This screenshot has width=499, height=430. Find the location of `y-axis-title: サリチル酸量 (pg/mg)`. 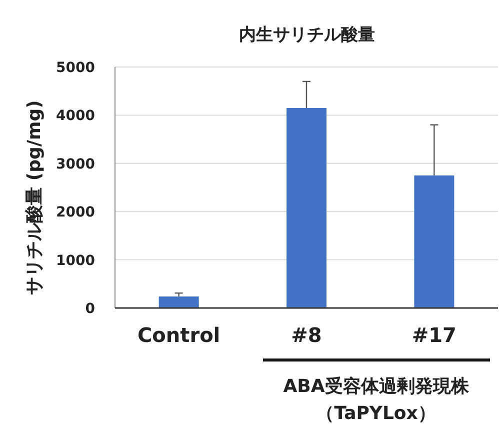

y-axis-title: サリチル酸量 (pg/mg) is located at coordinates (34, 197).